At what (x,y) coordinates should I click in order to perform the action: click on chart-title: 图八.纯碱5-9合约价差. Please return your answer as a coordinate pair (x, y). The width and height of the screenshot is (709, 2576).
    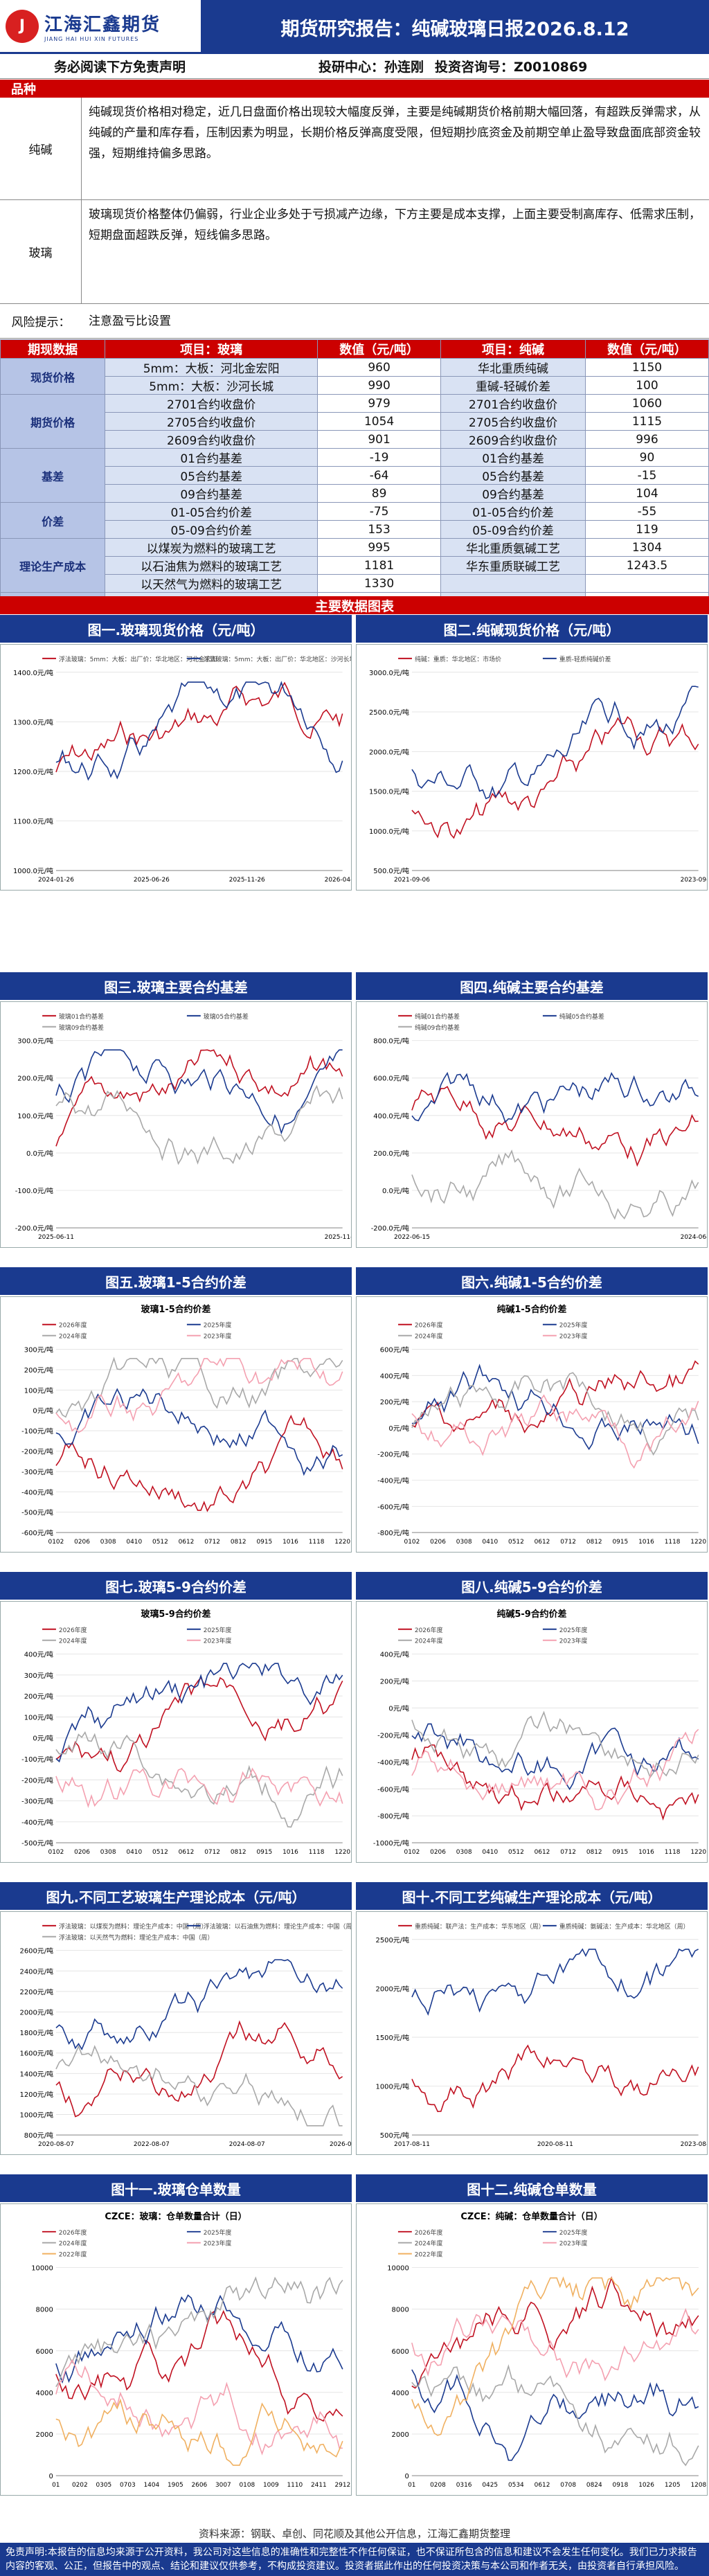
    Looking at the image, I should click on (532, 1586).